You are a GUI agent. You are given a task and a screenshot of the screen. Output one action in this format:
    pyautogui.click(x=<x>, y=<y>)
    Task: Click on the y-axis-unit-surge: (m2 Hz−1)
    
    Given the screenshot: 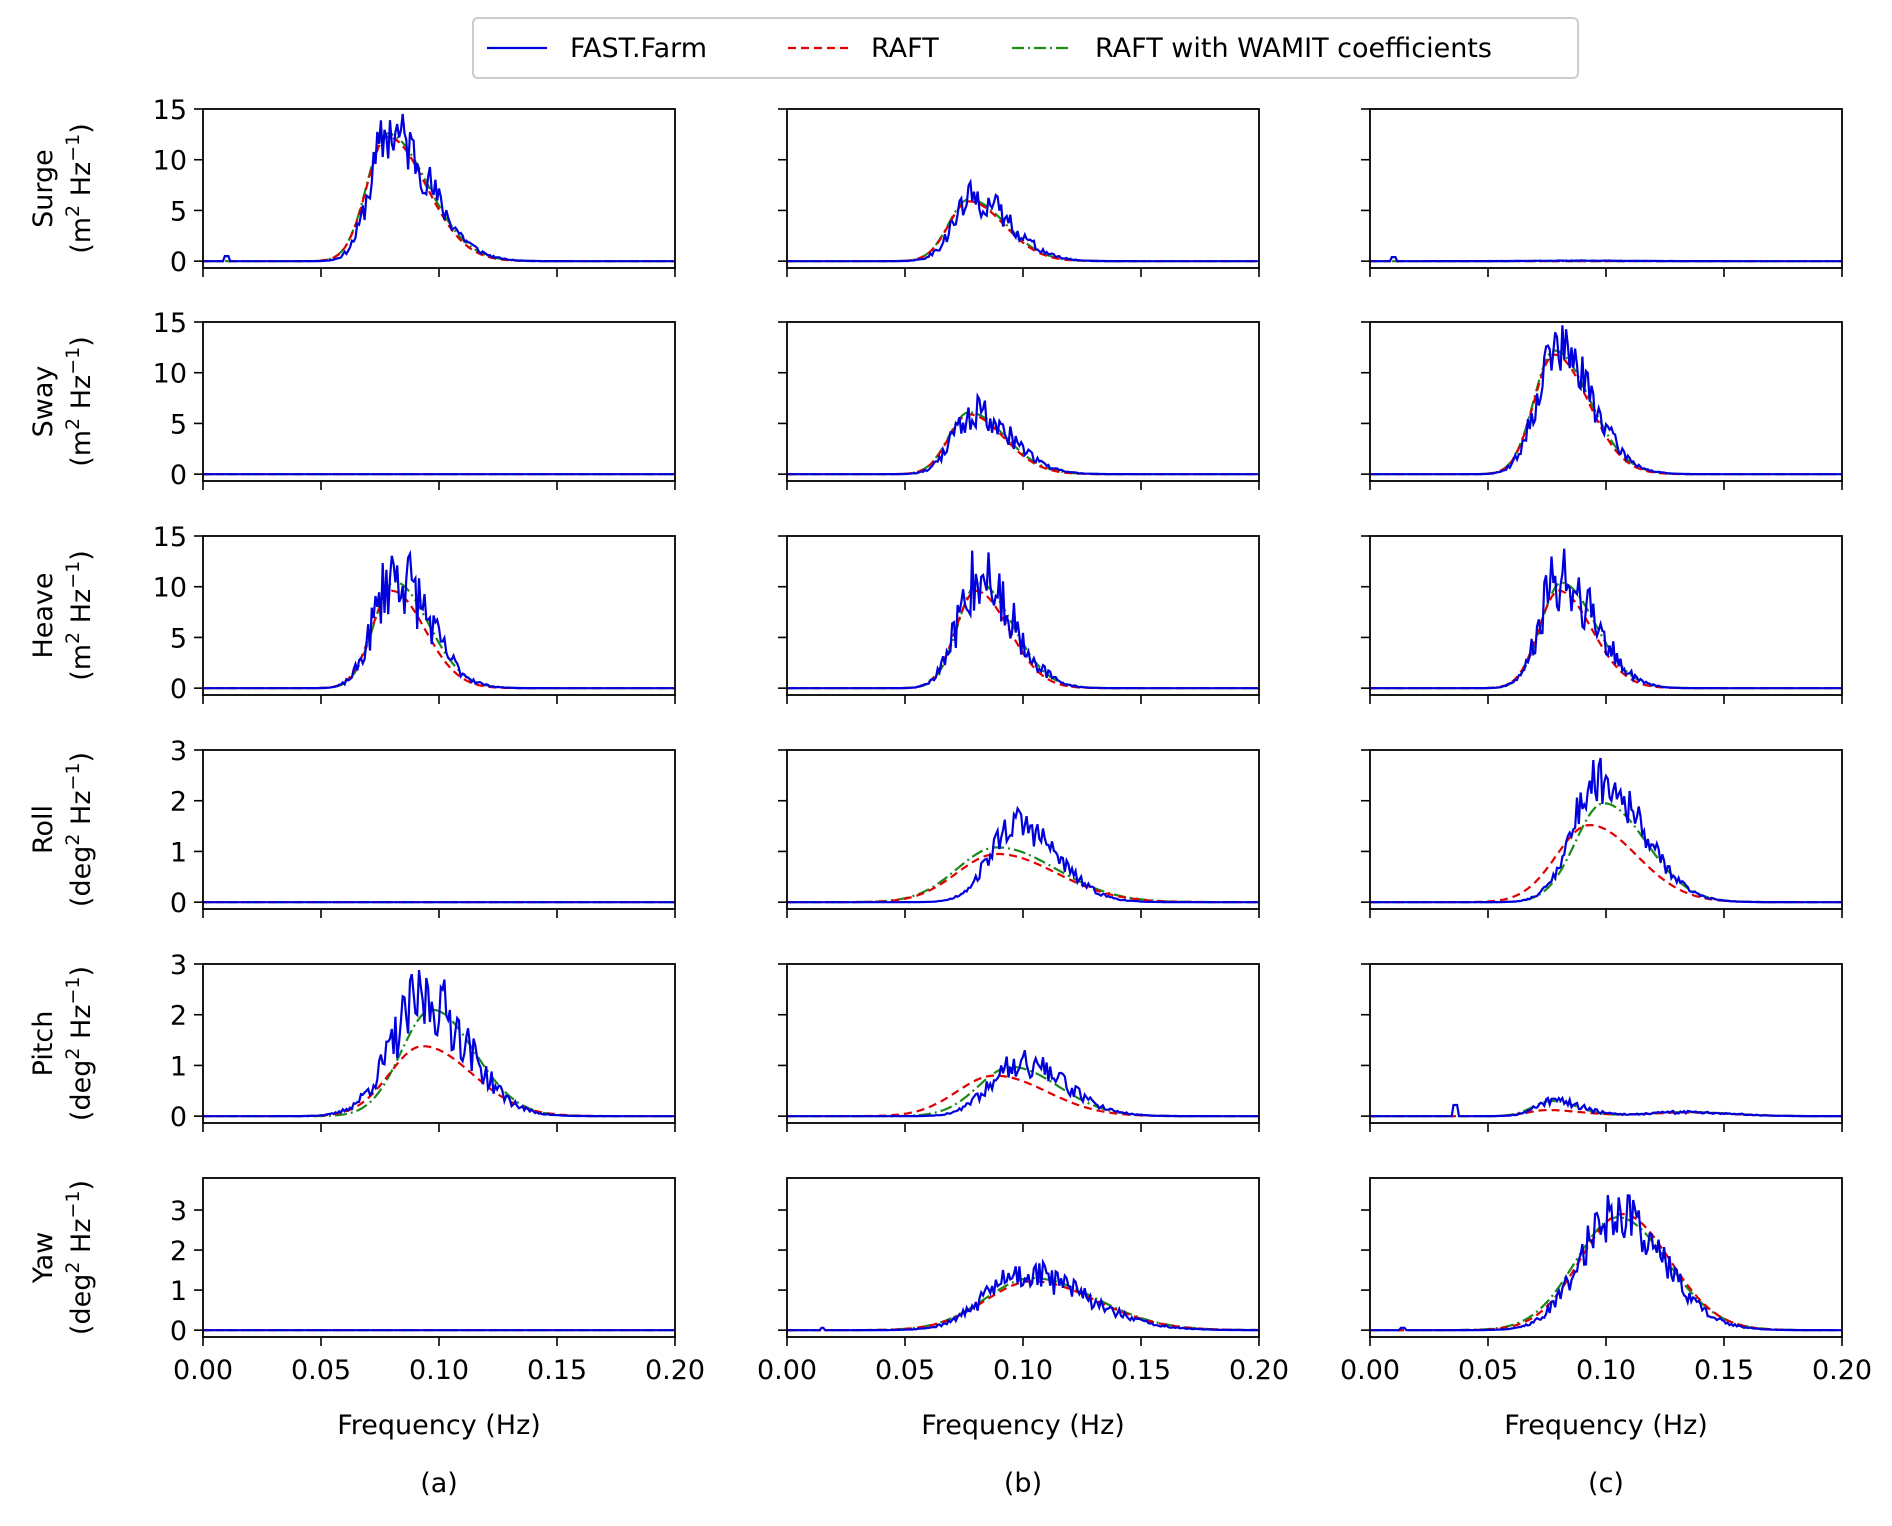 What is the action you would take?
    pyautogui.click(x=79, y=188)
    